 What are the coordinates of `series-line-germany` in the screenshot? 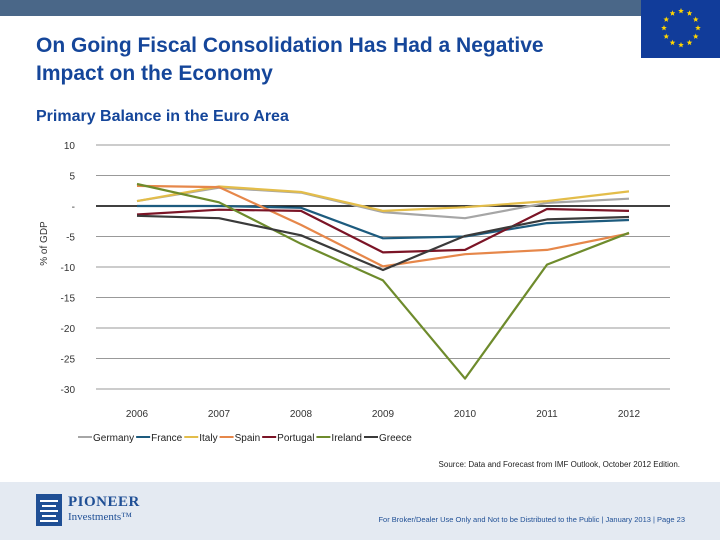 It's located at (383, 203).